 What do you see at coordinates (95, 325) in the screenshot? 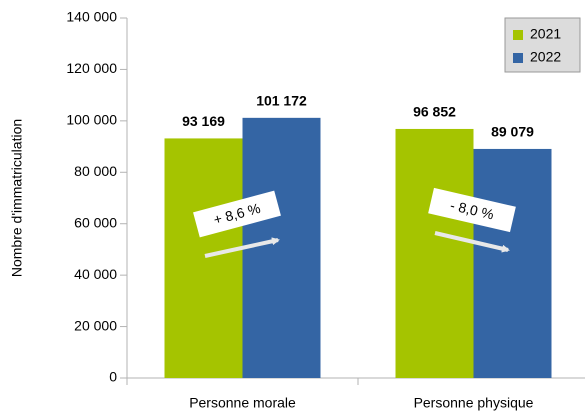
I see `y-tick-label: 20 000` at bounding box center [95, 325].